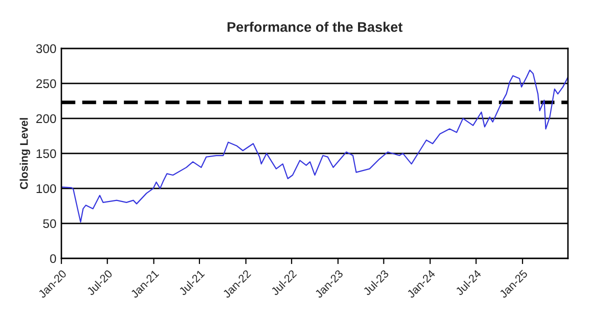  I want to click on y-tick-label: 50, so click(49, 223).